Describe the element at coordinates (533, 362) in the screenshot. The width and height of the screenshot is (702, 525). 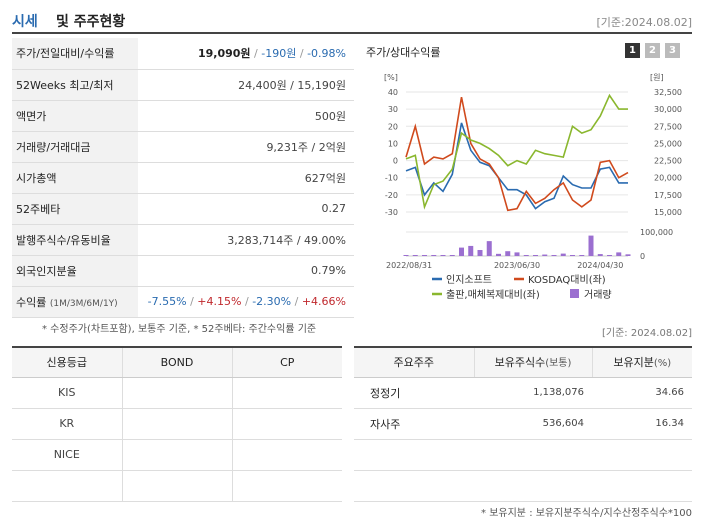
I see `holders-header-shares: 보유주식수(보통)` at that location.